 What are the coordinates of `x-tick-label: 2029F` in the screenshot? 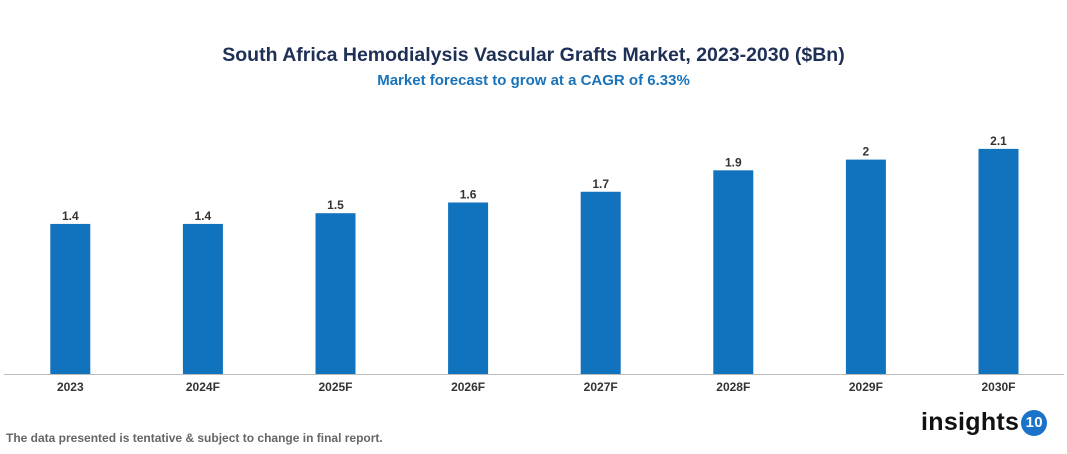 It's located at (866, 387).